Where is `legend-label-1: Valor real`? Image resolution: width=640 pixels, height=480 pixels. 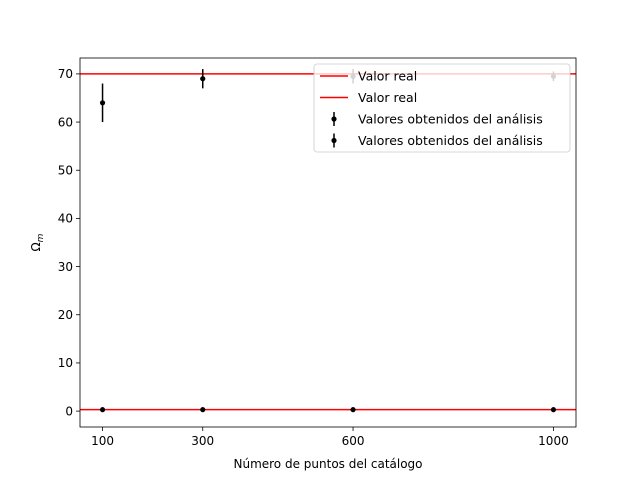 legend-label-1: Valor real is located at coordinates (387, 76).